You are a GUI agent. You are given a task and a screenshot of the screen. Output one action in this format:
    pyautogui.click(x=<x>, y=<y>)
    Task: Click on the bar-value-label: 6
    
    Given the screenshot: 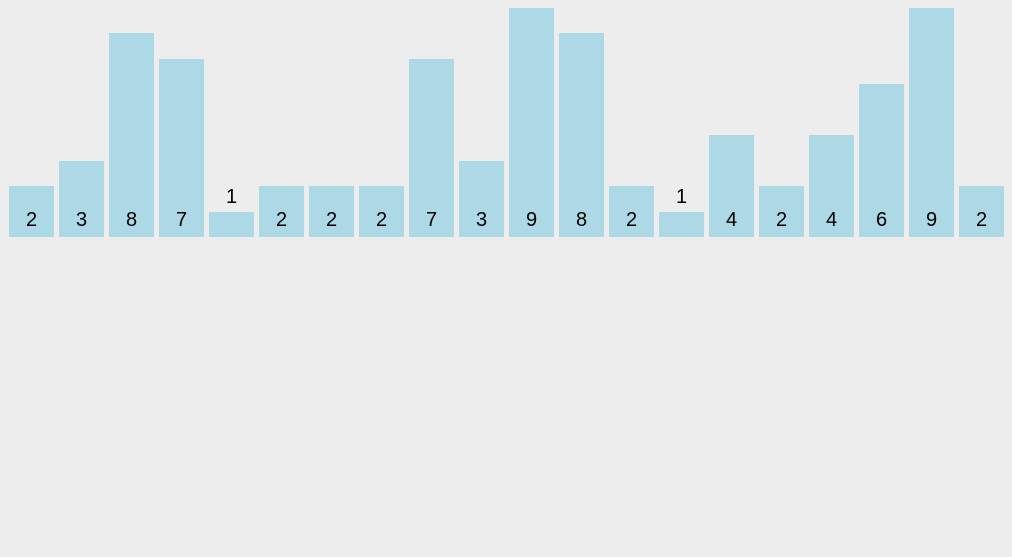 What is the action you would take?
    pyautogui.click(x=881, y=220)
    